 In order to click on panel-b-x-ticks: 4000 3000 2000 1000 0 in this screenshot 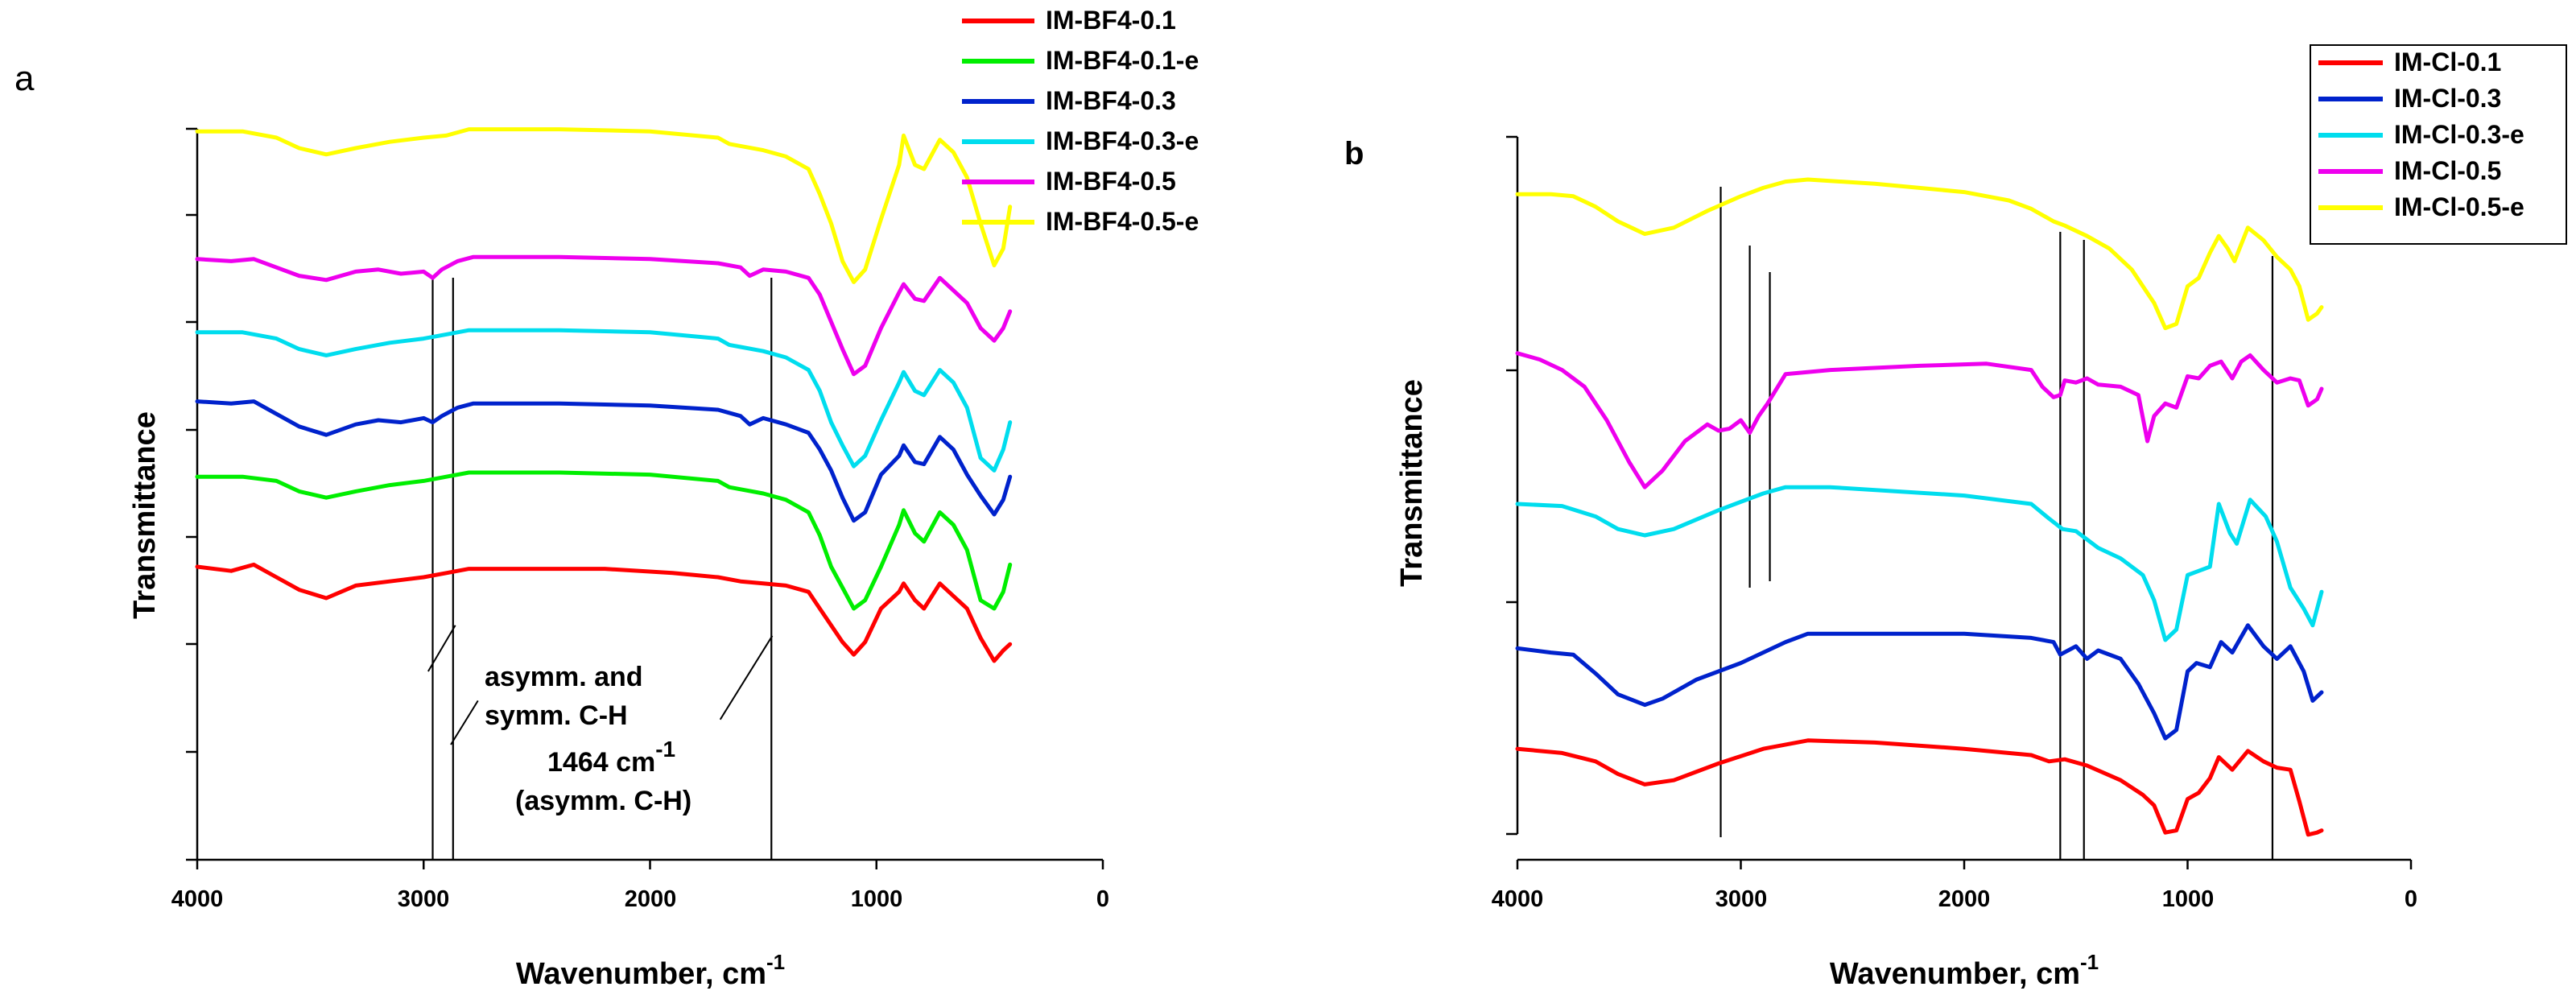, I will do `click(1954, 899)`.